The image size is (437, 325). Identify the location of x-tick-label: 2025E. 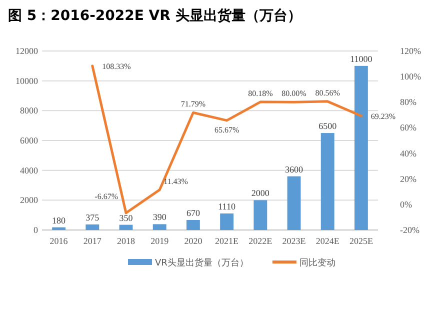
(361, 241).